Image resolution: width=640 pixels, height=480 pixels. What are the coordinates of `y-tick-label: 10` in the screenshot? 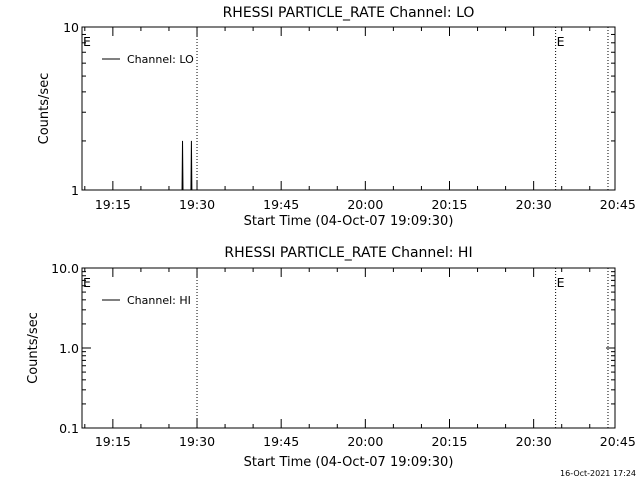 It's located at (71, 27).